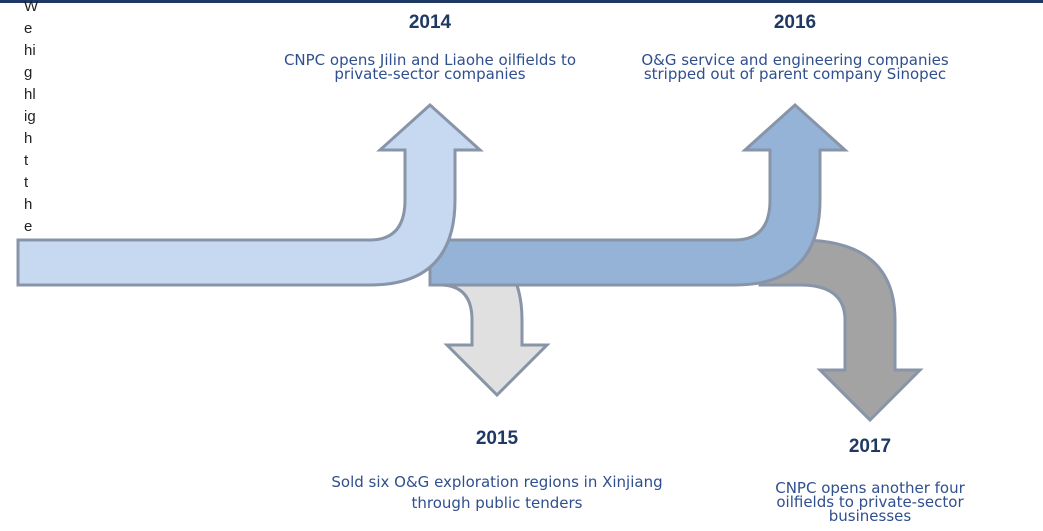  Describe the element at coordinates (31, 117) in the screenshot. I see `side-text: We highlight the` at that location.